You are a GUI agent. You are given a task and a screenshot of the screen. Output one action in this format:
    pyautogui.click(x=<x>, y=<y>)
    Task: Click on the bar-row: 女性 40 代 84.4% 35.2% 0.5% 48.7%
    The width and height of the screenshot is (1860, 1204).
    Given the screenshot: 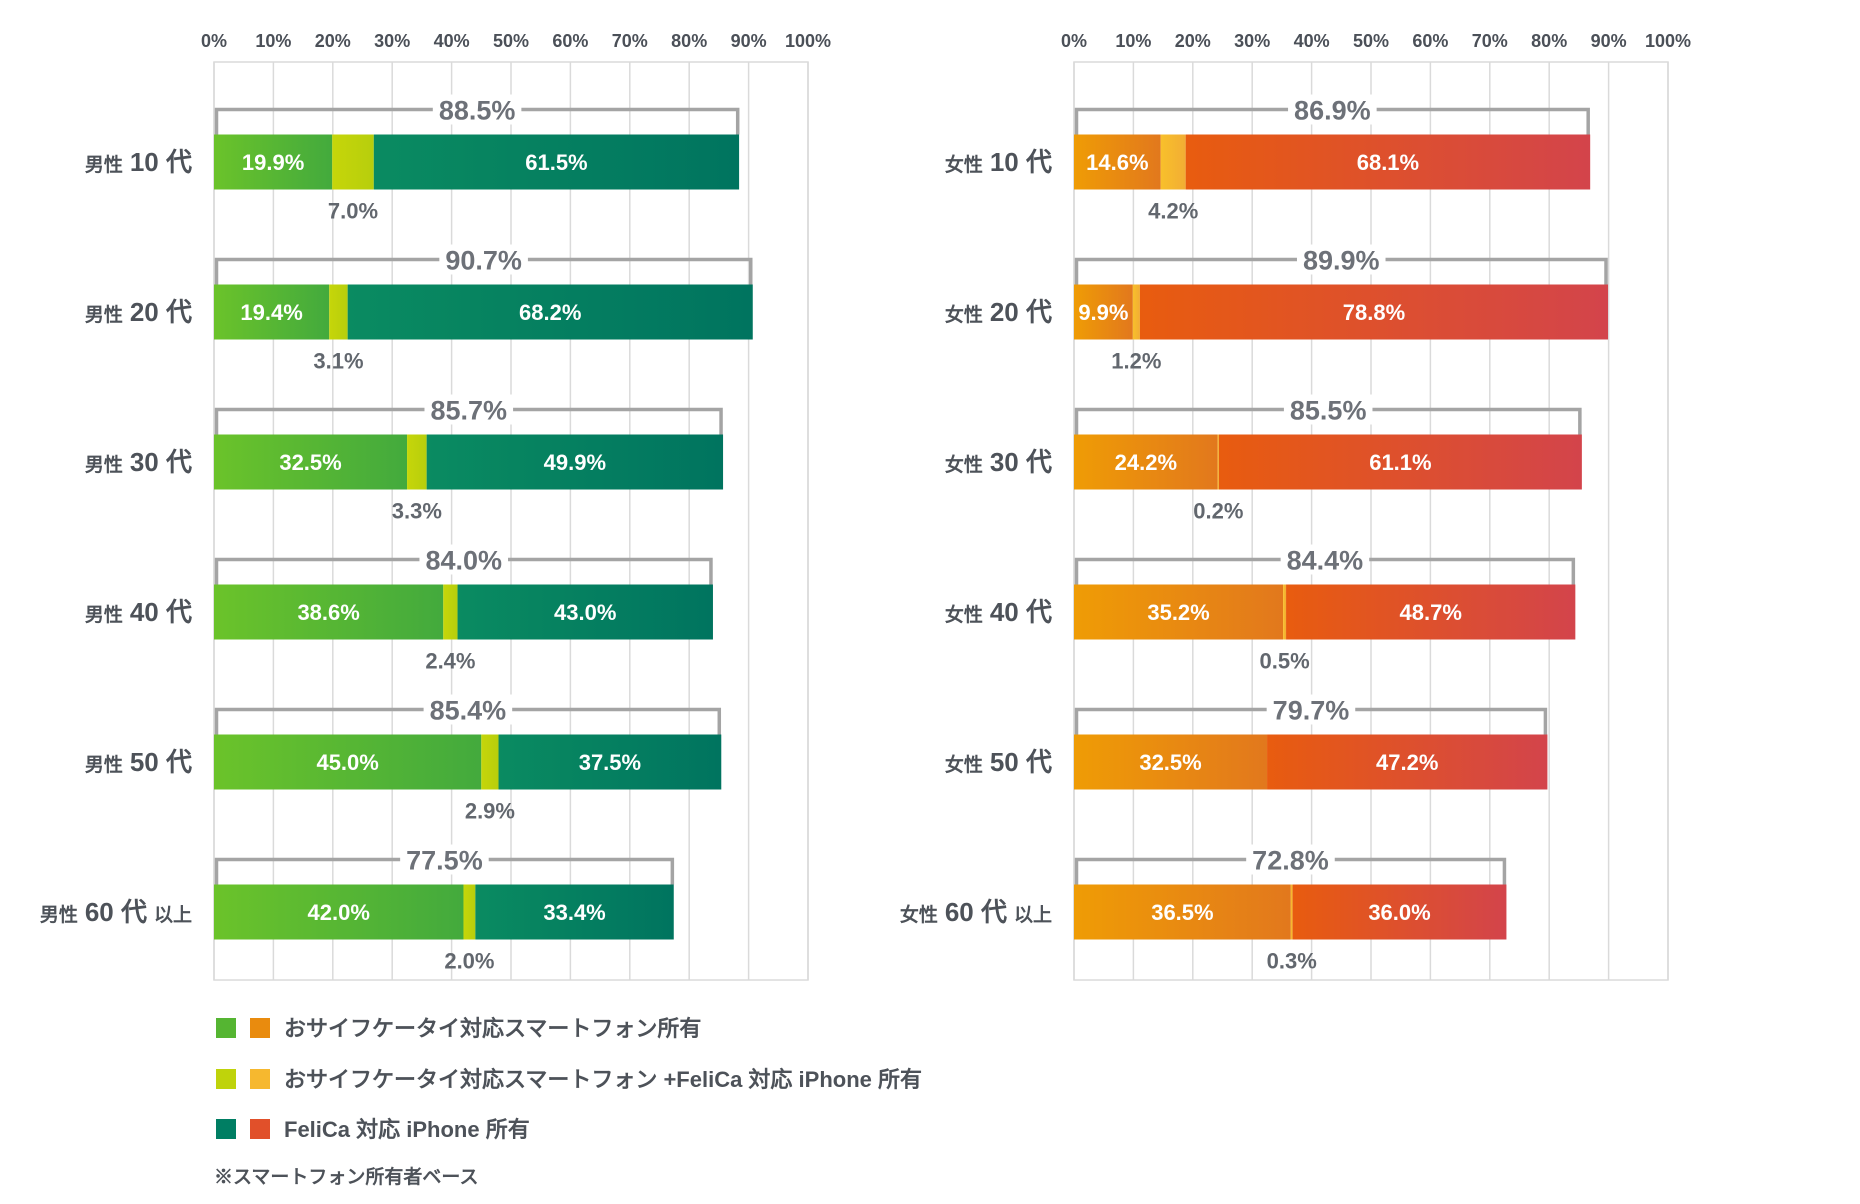 What is the action you would take?
    pyautogui.click(x=1260, y=609)
    